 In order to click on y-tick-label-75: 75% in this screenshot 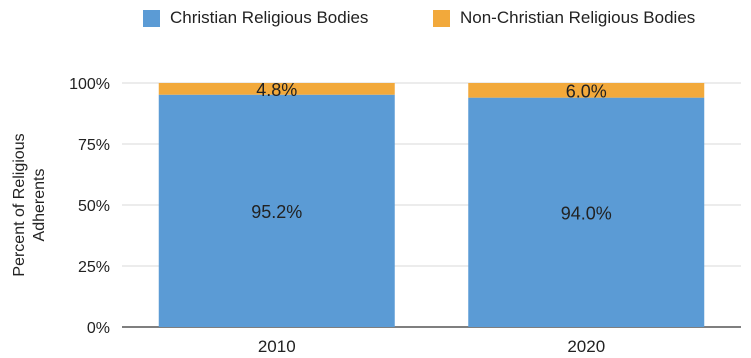, I will do `click(94, 145)`.